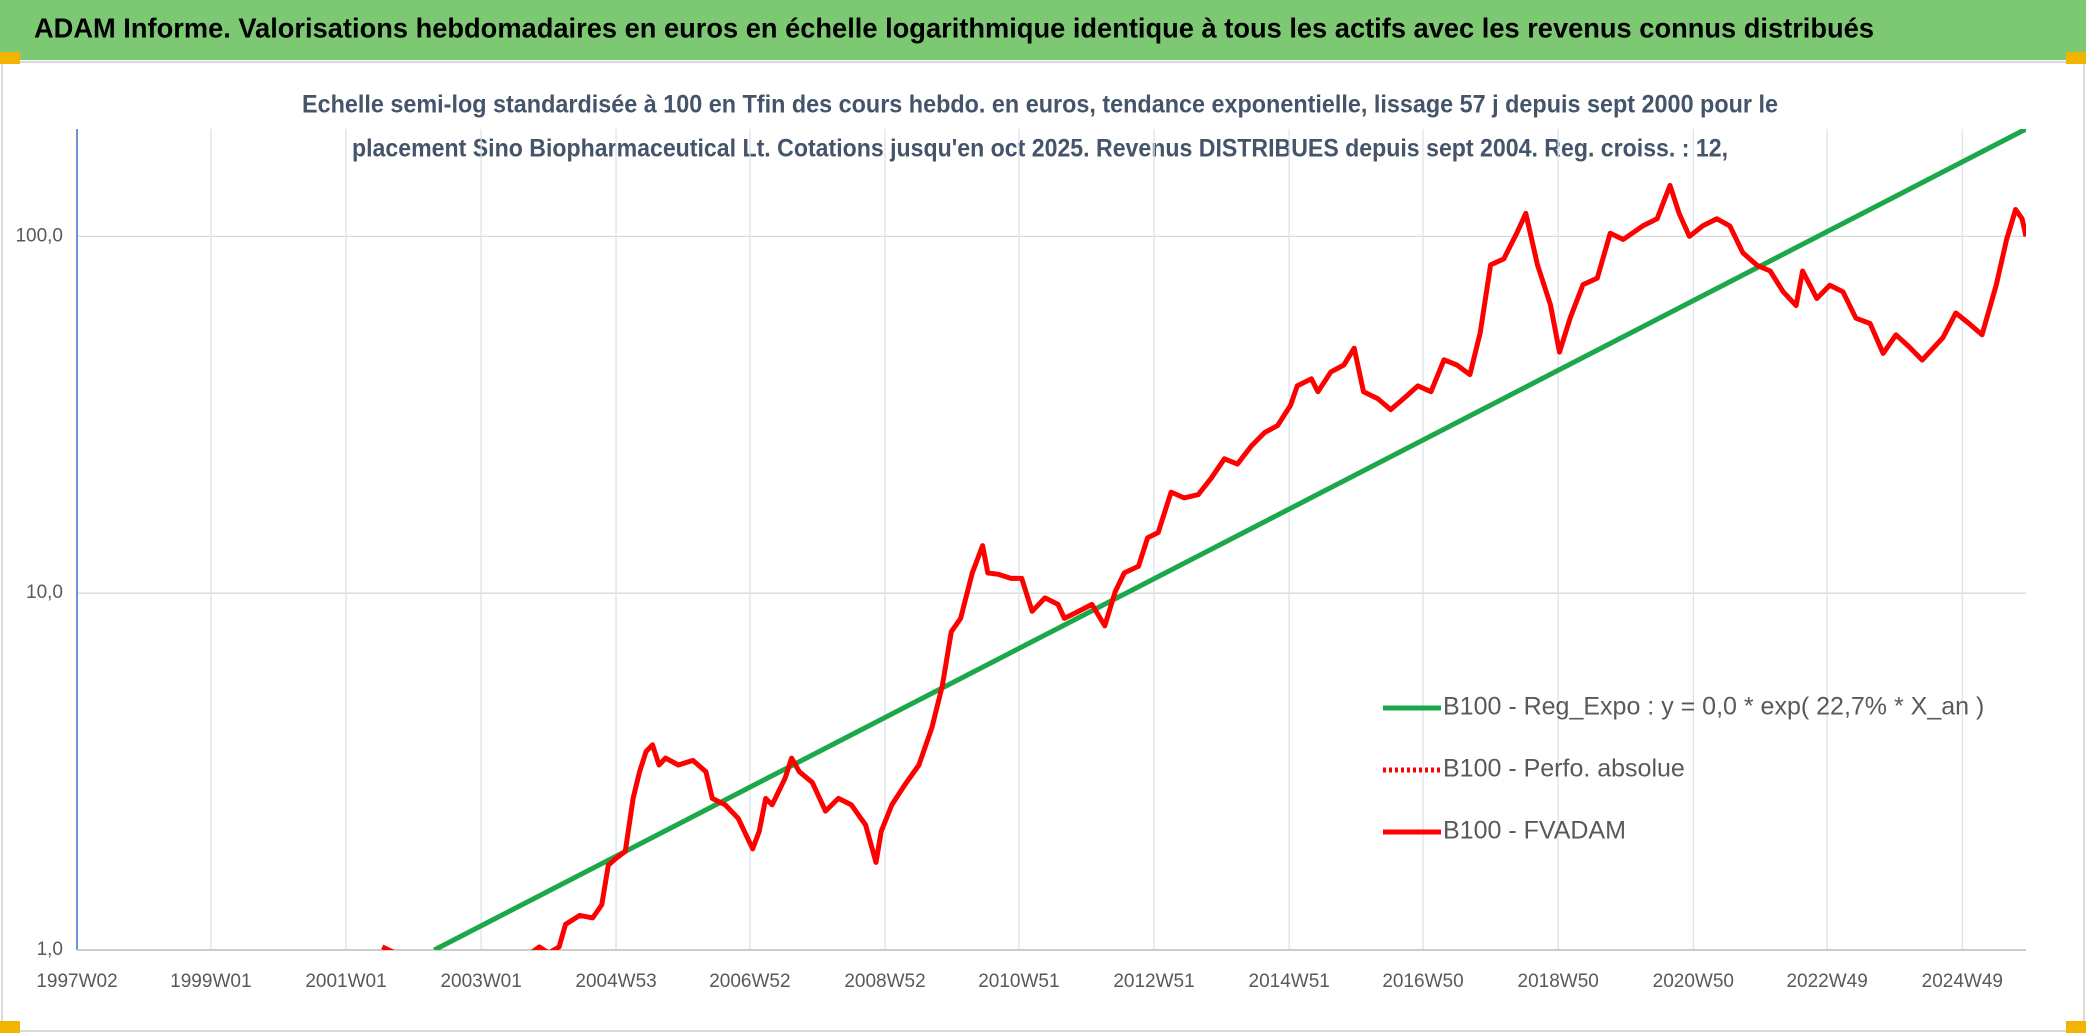 Image resolution: width=2086 pixels, height=1033 pixels. Describe the element at coordinates (1693, 981) in the screenshot. I see `x-tick-label: 2020W50` at that location.